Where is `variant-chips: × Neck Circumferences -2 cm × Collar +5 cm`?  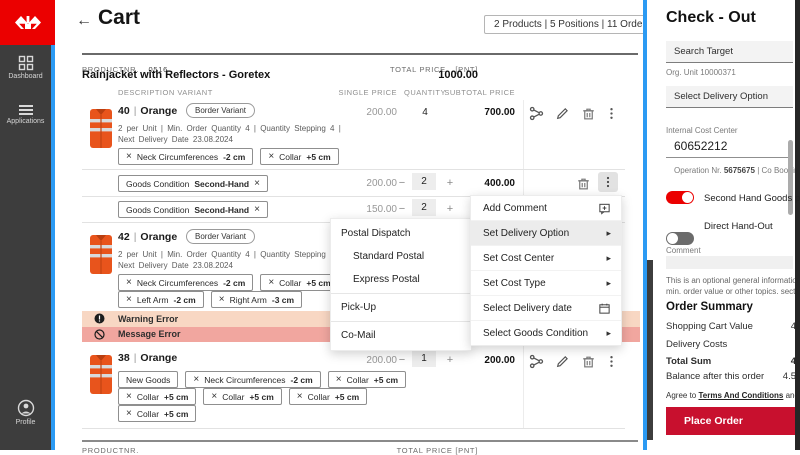
variant-chips: × Neck Circumferences -2 cm × Collar +5 cm is located at coordinates (228, 156).